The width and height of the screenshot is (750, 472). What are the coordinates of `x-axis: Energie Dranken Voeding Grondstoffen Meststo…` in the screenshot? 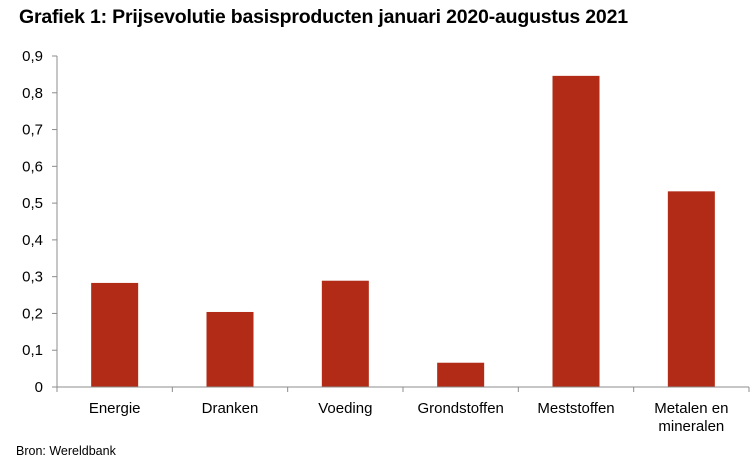 It's located at (403, 410).